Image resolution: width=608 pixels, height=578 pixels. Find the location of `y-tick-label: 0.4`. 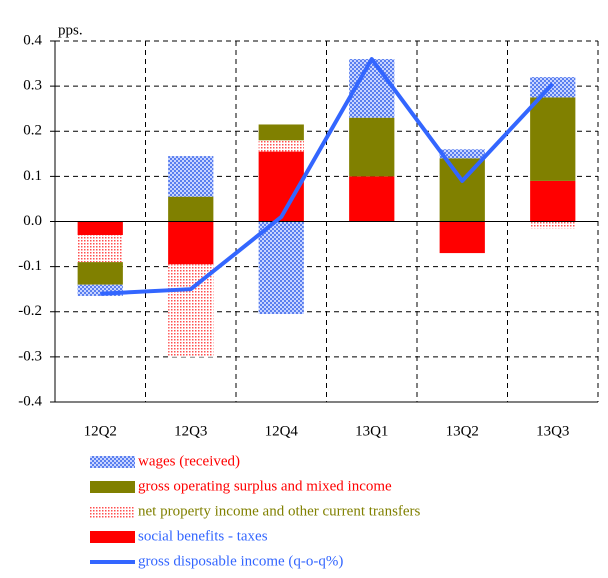

y-tick-label: 0.4 is located at coordinates (32, 40).